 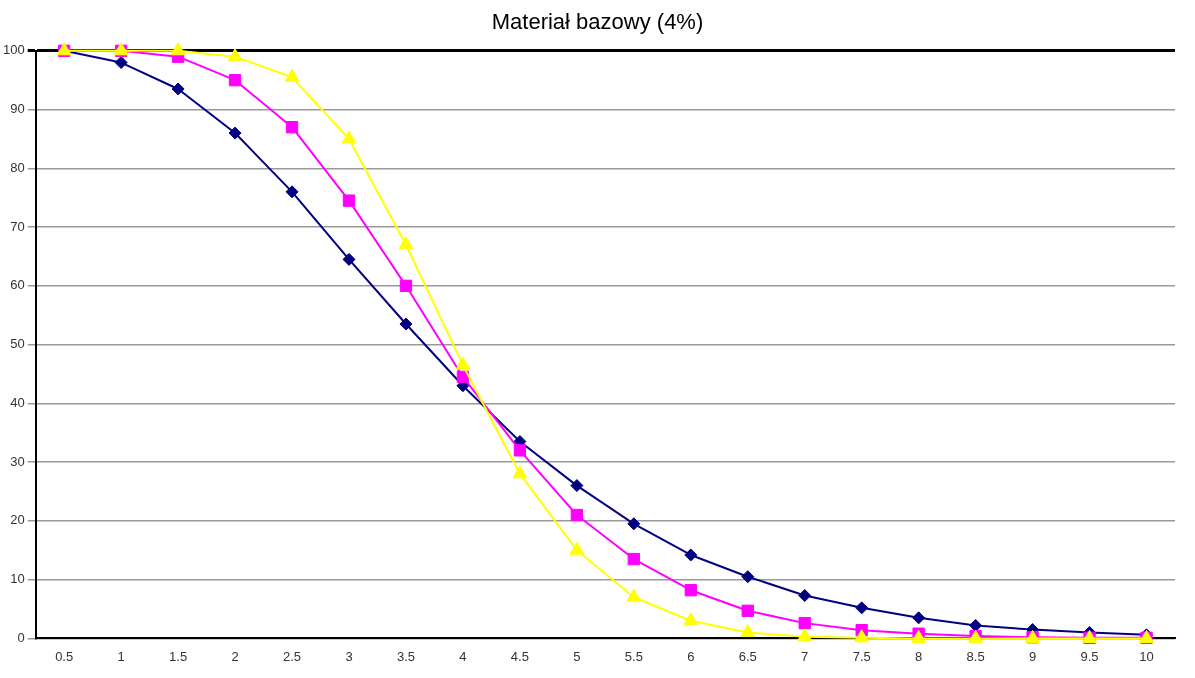 What do you see at coordinates (633, 656) in the screenshot?
I see `x-tick-label: 5.5` at bounding box center [633, 656].